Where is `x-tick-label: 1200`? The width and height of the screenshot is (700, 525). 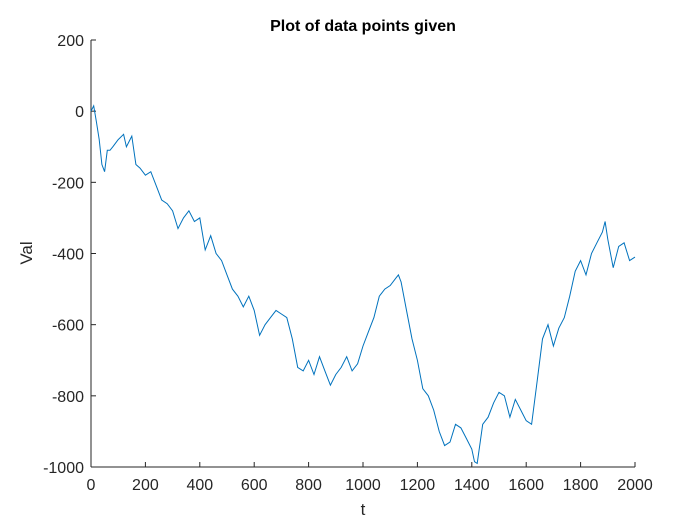
x-tick-label: 1200 is located at coordinates (418, 485).